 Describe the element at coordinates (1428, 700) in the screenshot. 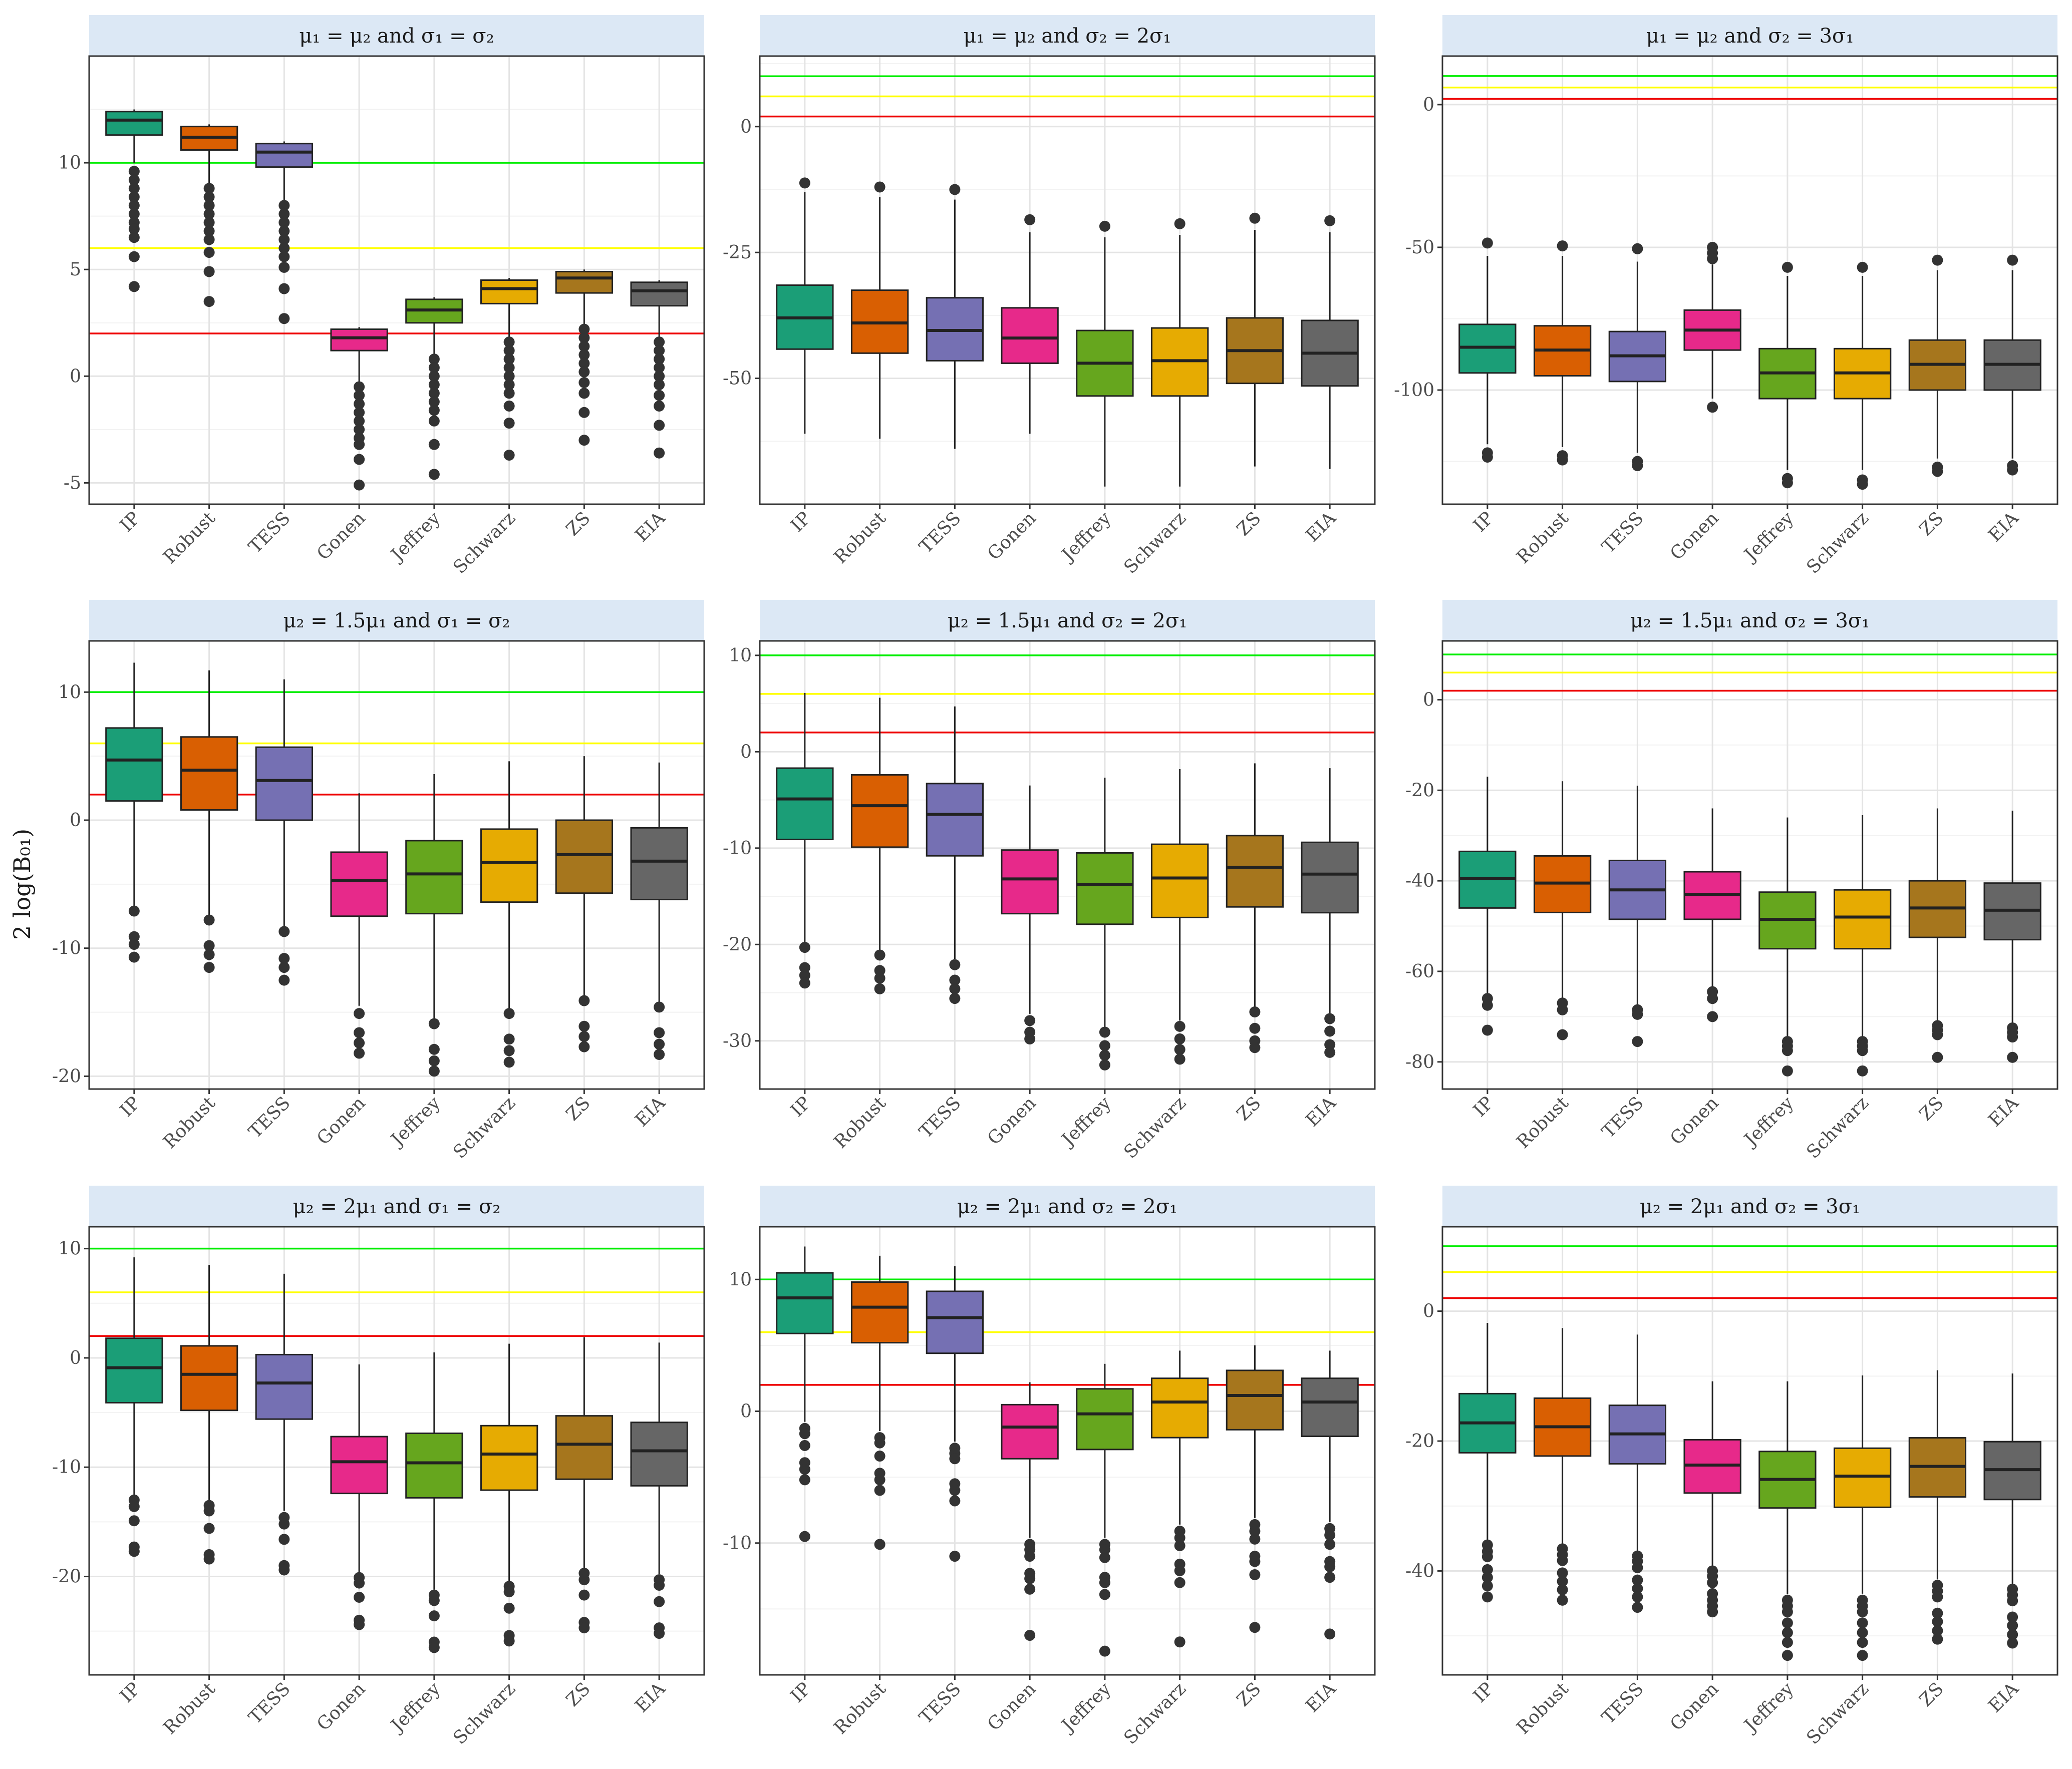

I see `y-tick-label: 0` at that location.